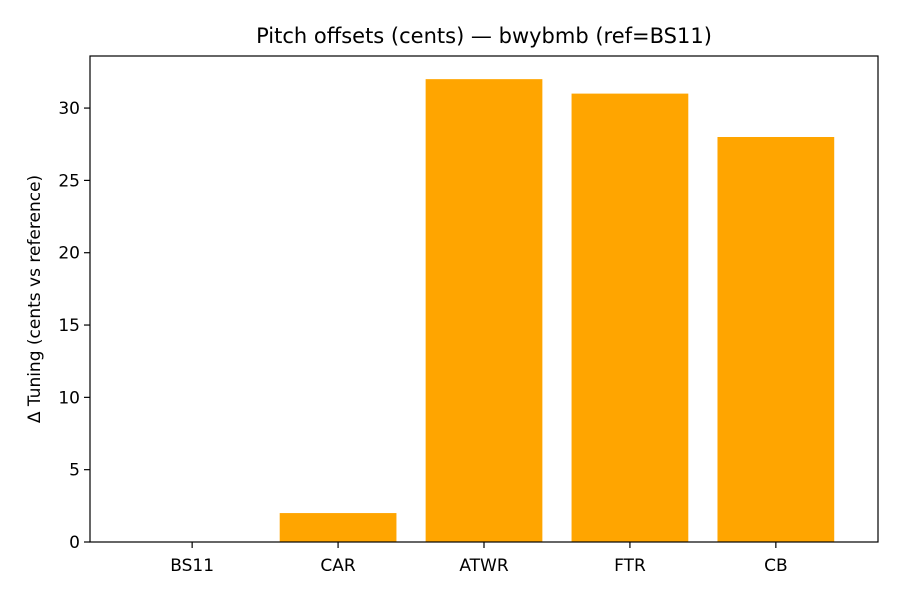 The width and height of the screenshot is (900, 604). What do you see at coordinates (74, 543) in the screenshot?
I see `y-tick-label: 0` at bounding box center [74, 543].